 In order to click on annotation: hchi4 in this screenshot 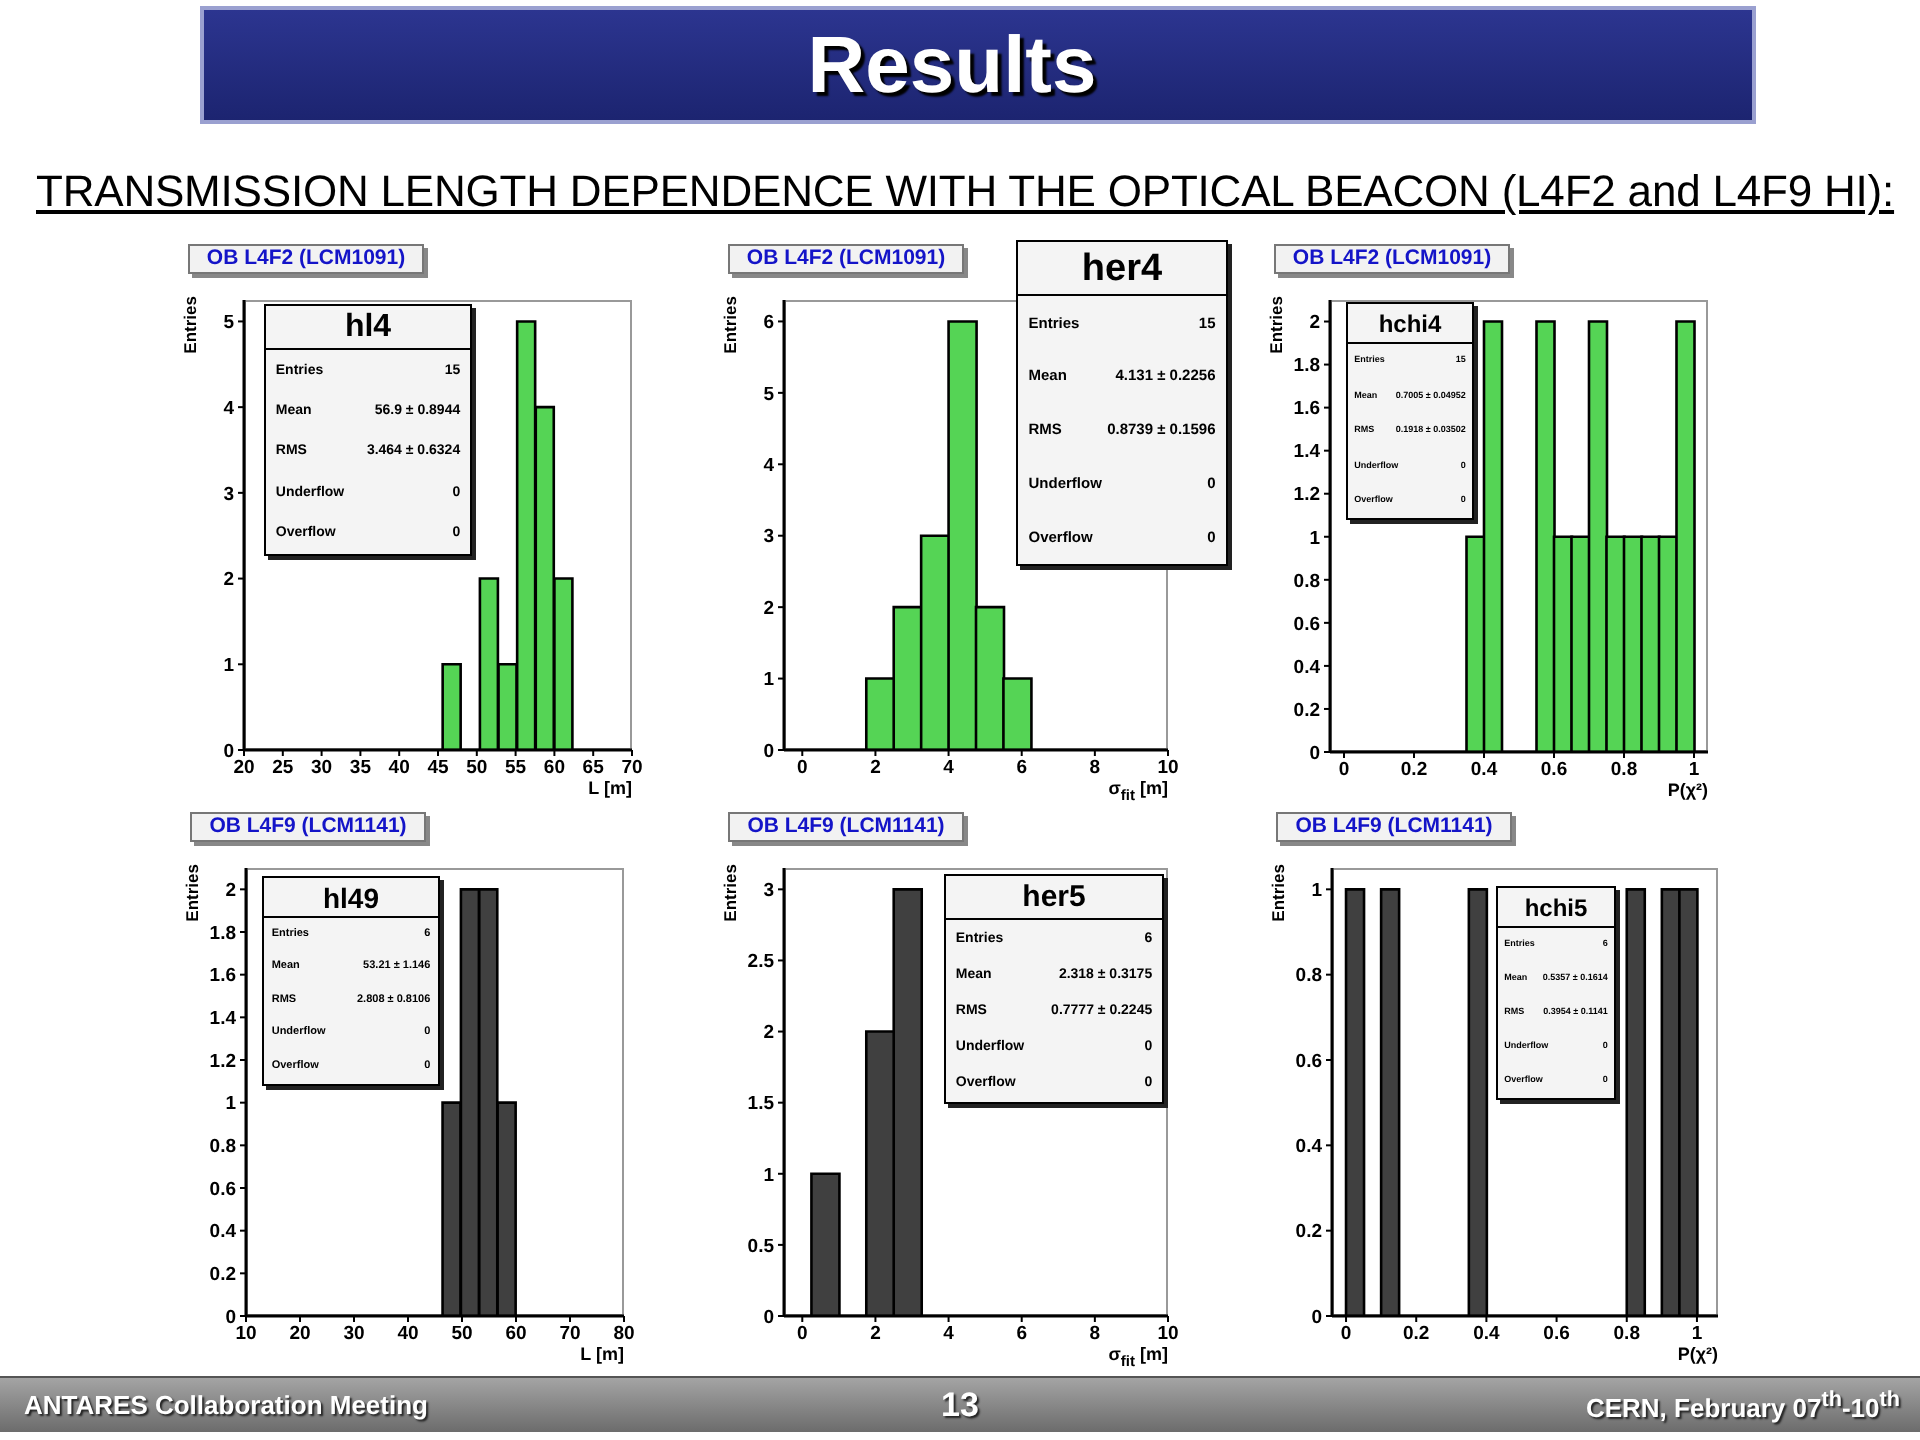, I will do `click(1410, 323)`.